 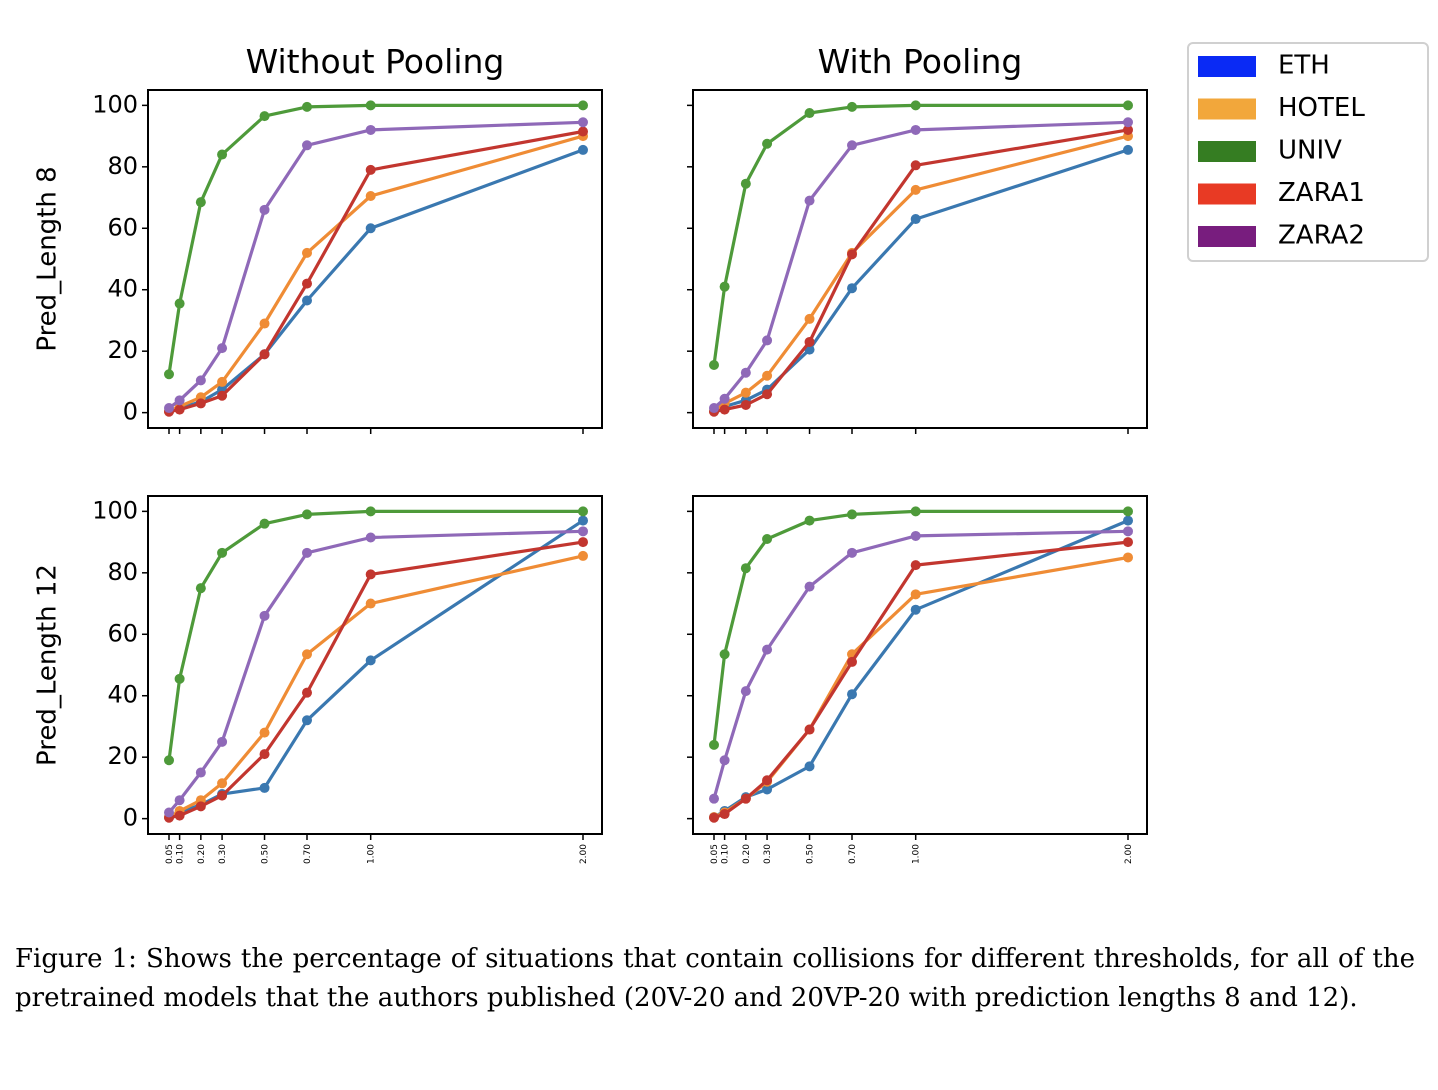 What do you see at coordinates (375, 61) in the screenshot?
I see `panel-title: Without Pooling` at bounding box center [375, 61].